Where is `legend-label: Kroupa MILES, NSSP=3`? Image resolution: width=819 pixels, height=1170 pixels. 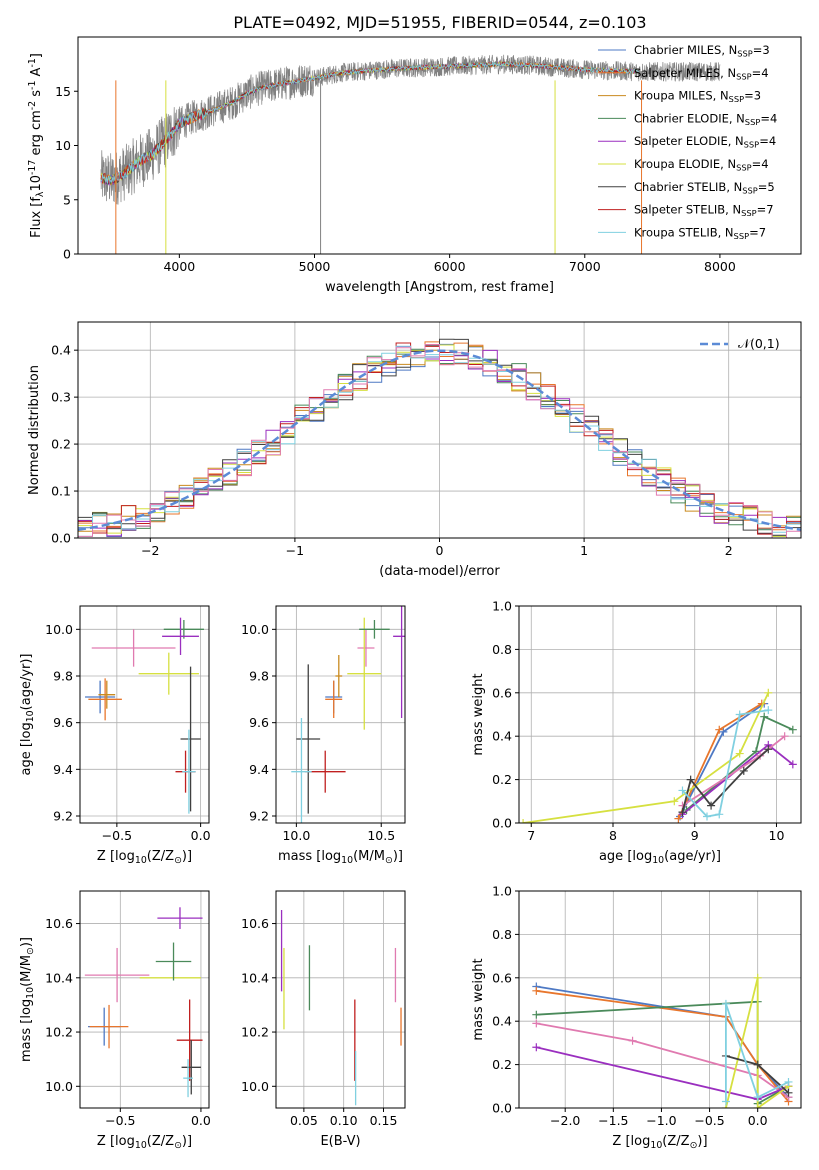 legend-label: Kroupa MILES, NSSP=3 is located at coordinates (697, 97).